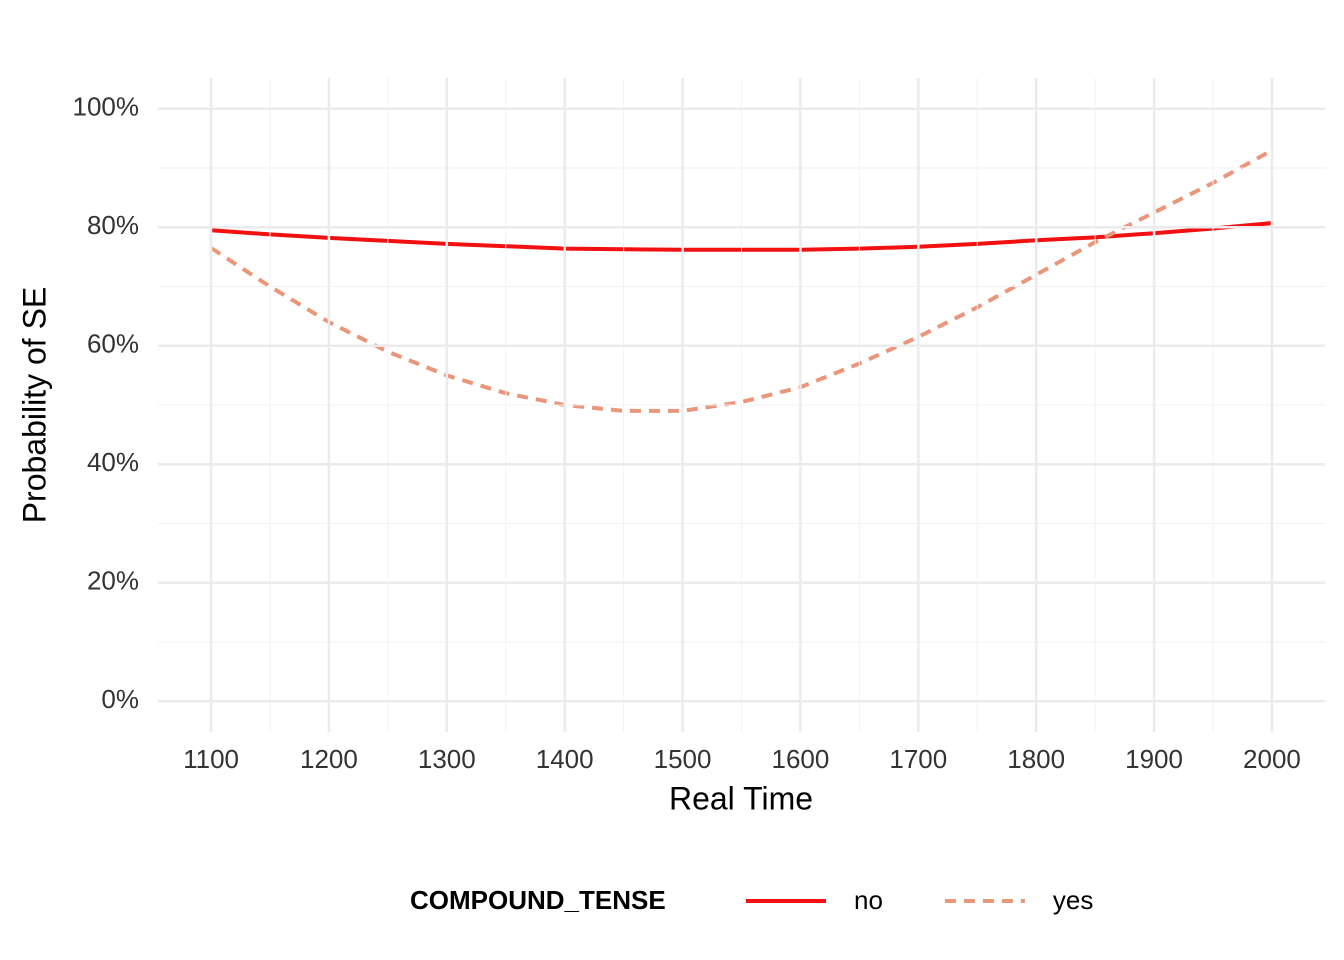 Image resolution: width=1344 pixels, height=960 pixels. Describe the element at coordinates (113, 581) in the screenshot. I see `y-tick-label: 20%` at that location.